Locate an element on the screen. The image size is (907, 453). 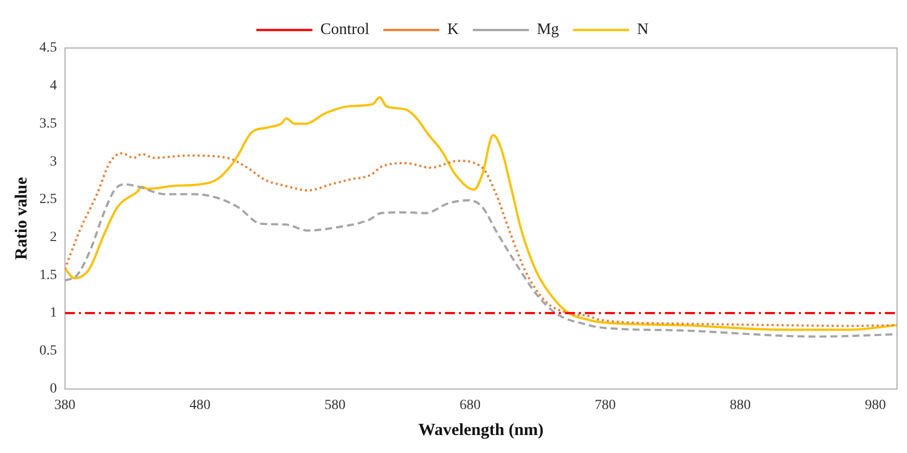
y-tick-label: 1.5 is located at coordinates (48, 275).